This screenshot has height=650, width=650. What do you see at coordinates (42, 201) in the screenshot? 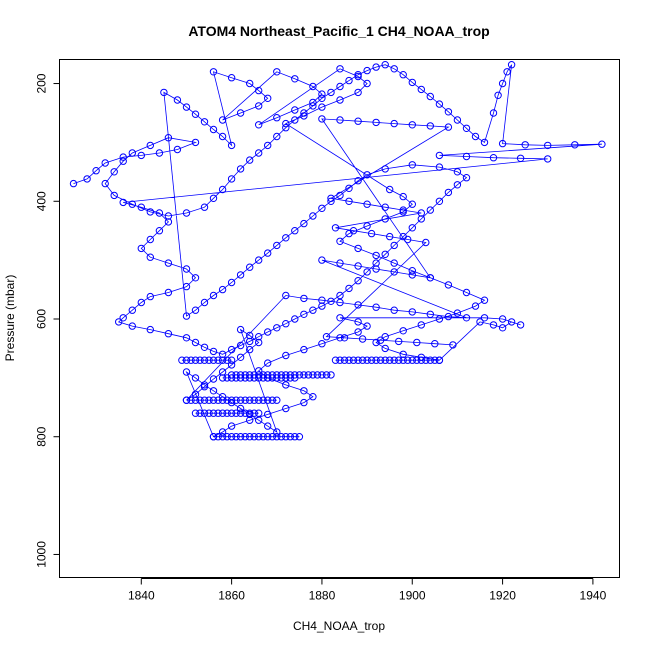
I see `y-tick-label: 400` at bounding box center [42, 201].